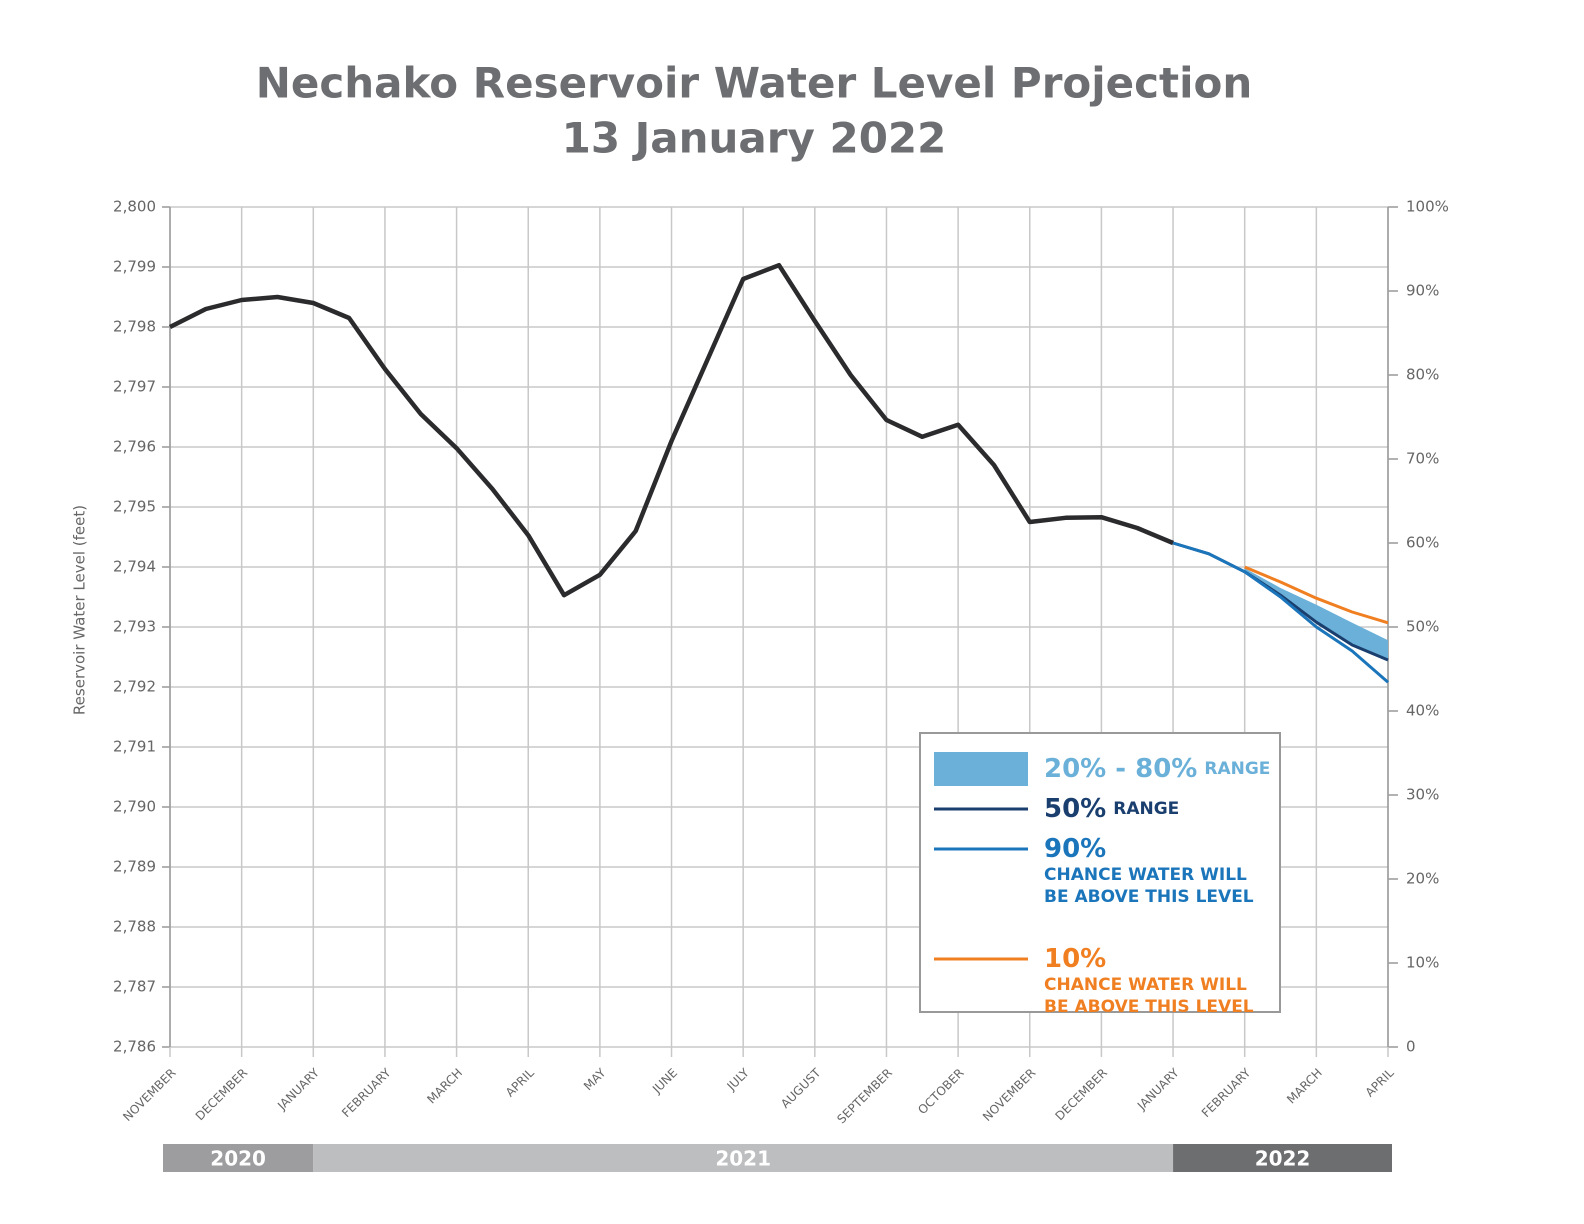 This screenshot has width=1584, height=1224. Describe the element at coordinates (754, 83) in the screenshot. I see `chart-title: Nechako Reservoir Water Level Projection` at that location.